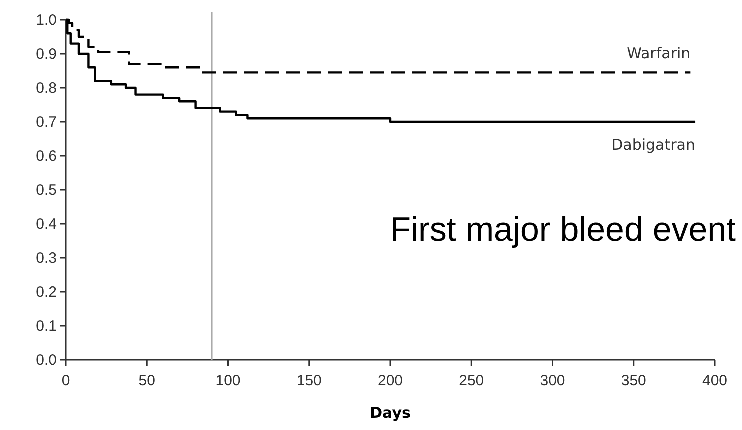  I want to click on x-tick-label: 0, so click(66, 381).